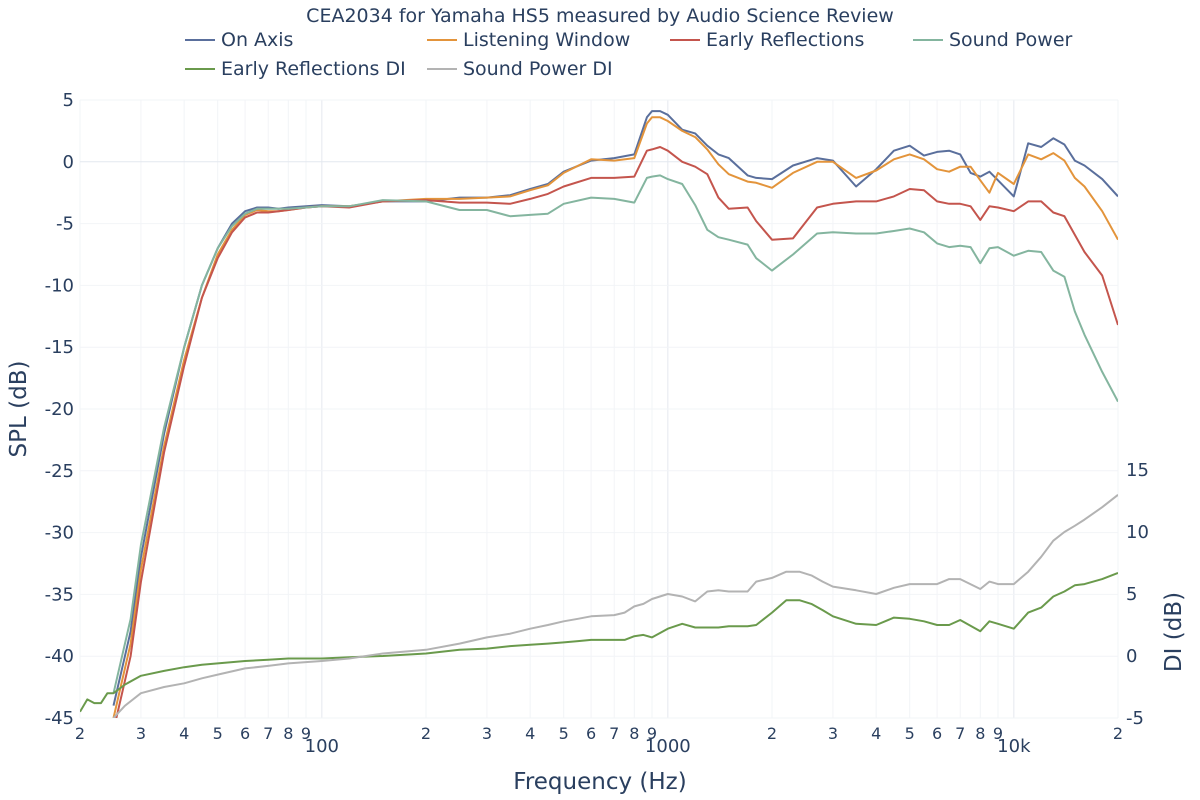 The width and height of the screenshot is (1200, 800). What do you see at coordinates (68, 162) in the screenshot?
I see `y-tick-label: 0` at bounding box center [68, 162].